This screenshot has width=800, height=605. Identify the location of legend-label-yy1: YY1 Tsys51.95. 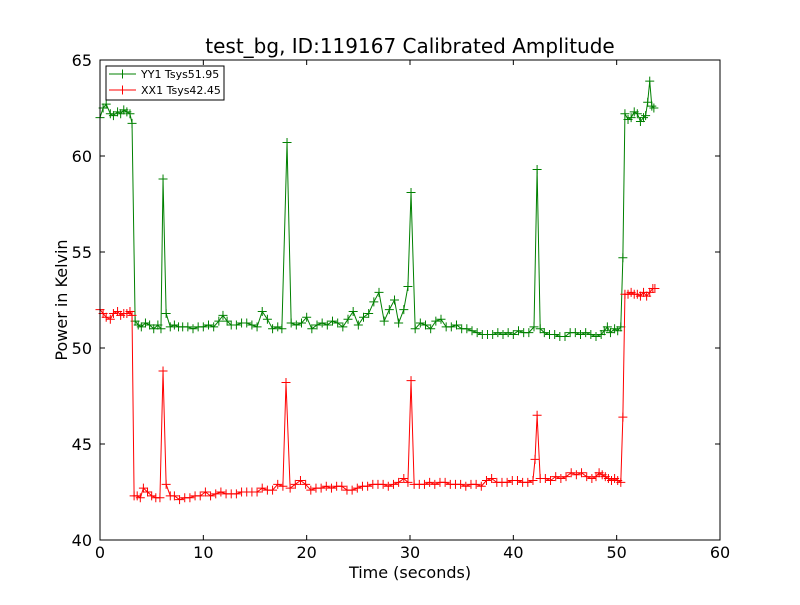
(179, 74).